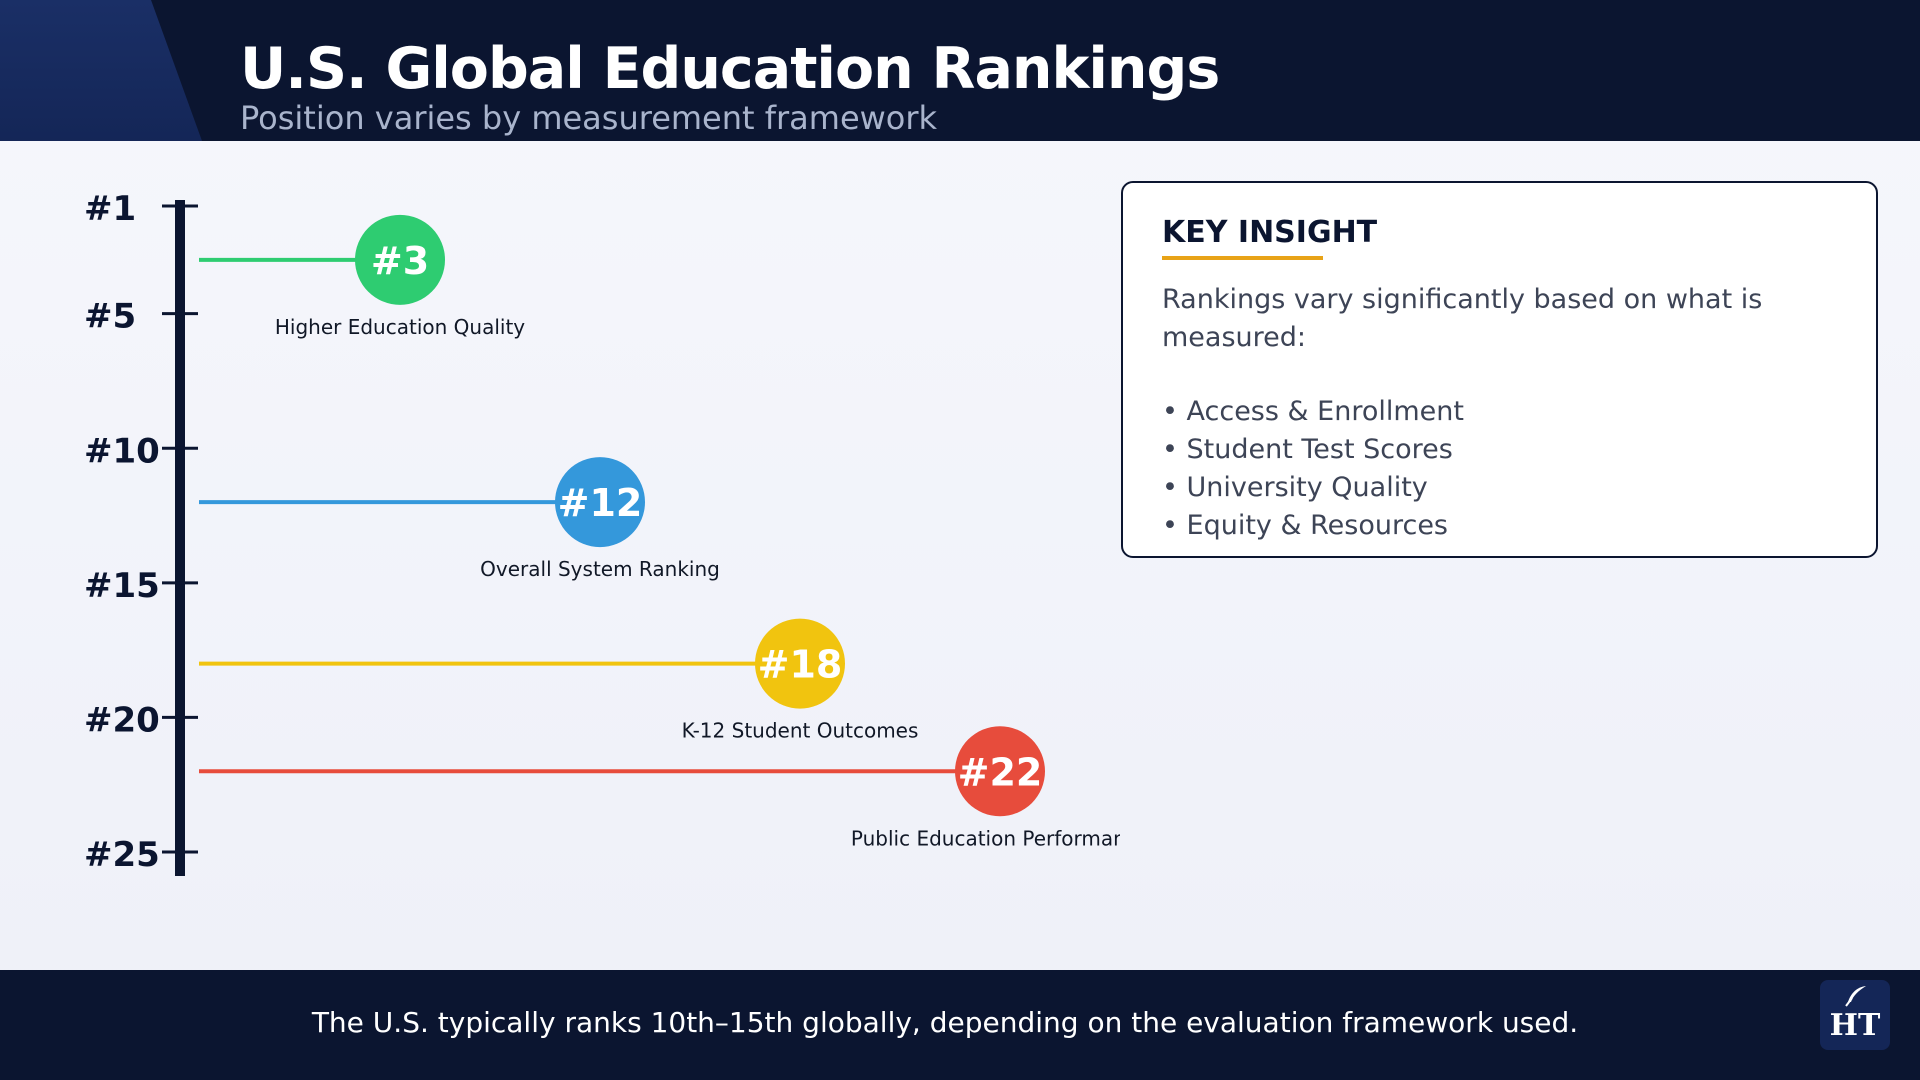 The image size is (1920, 1080). Describe the element at coordinates (1295, 487) in the screenshot. I see `insight-item: • University Quality` at that location.